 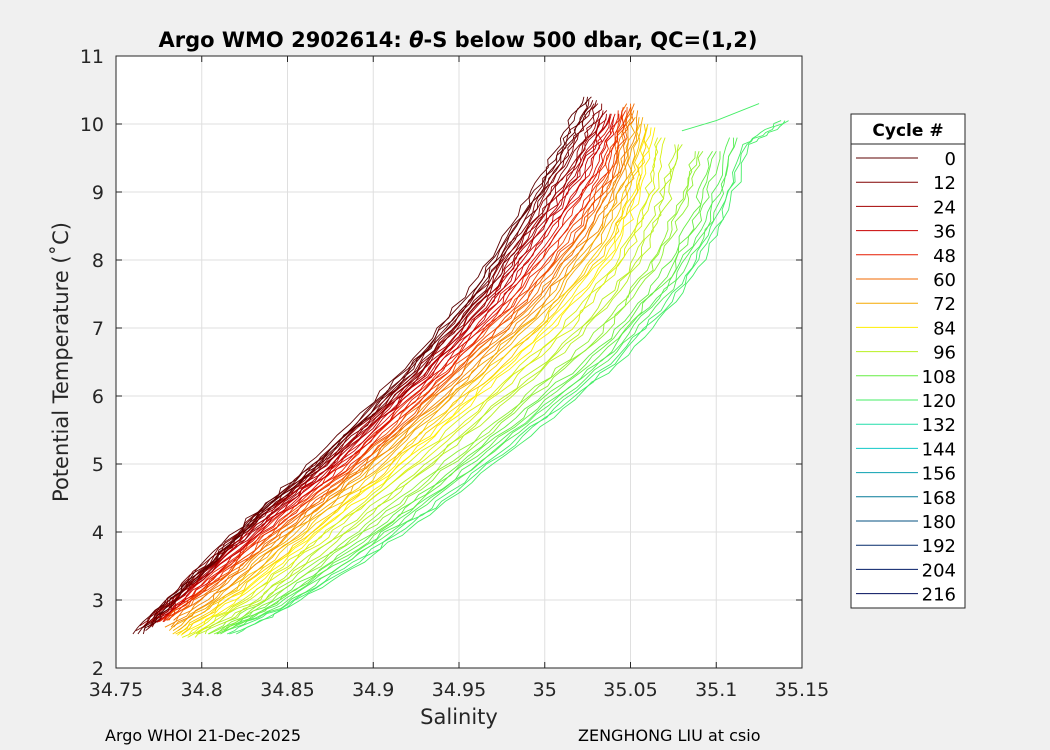 What do you see at coordinates (98, 533) in the screenshot?
I see `y-tick-label: 4` at bounding box center [98, 533].